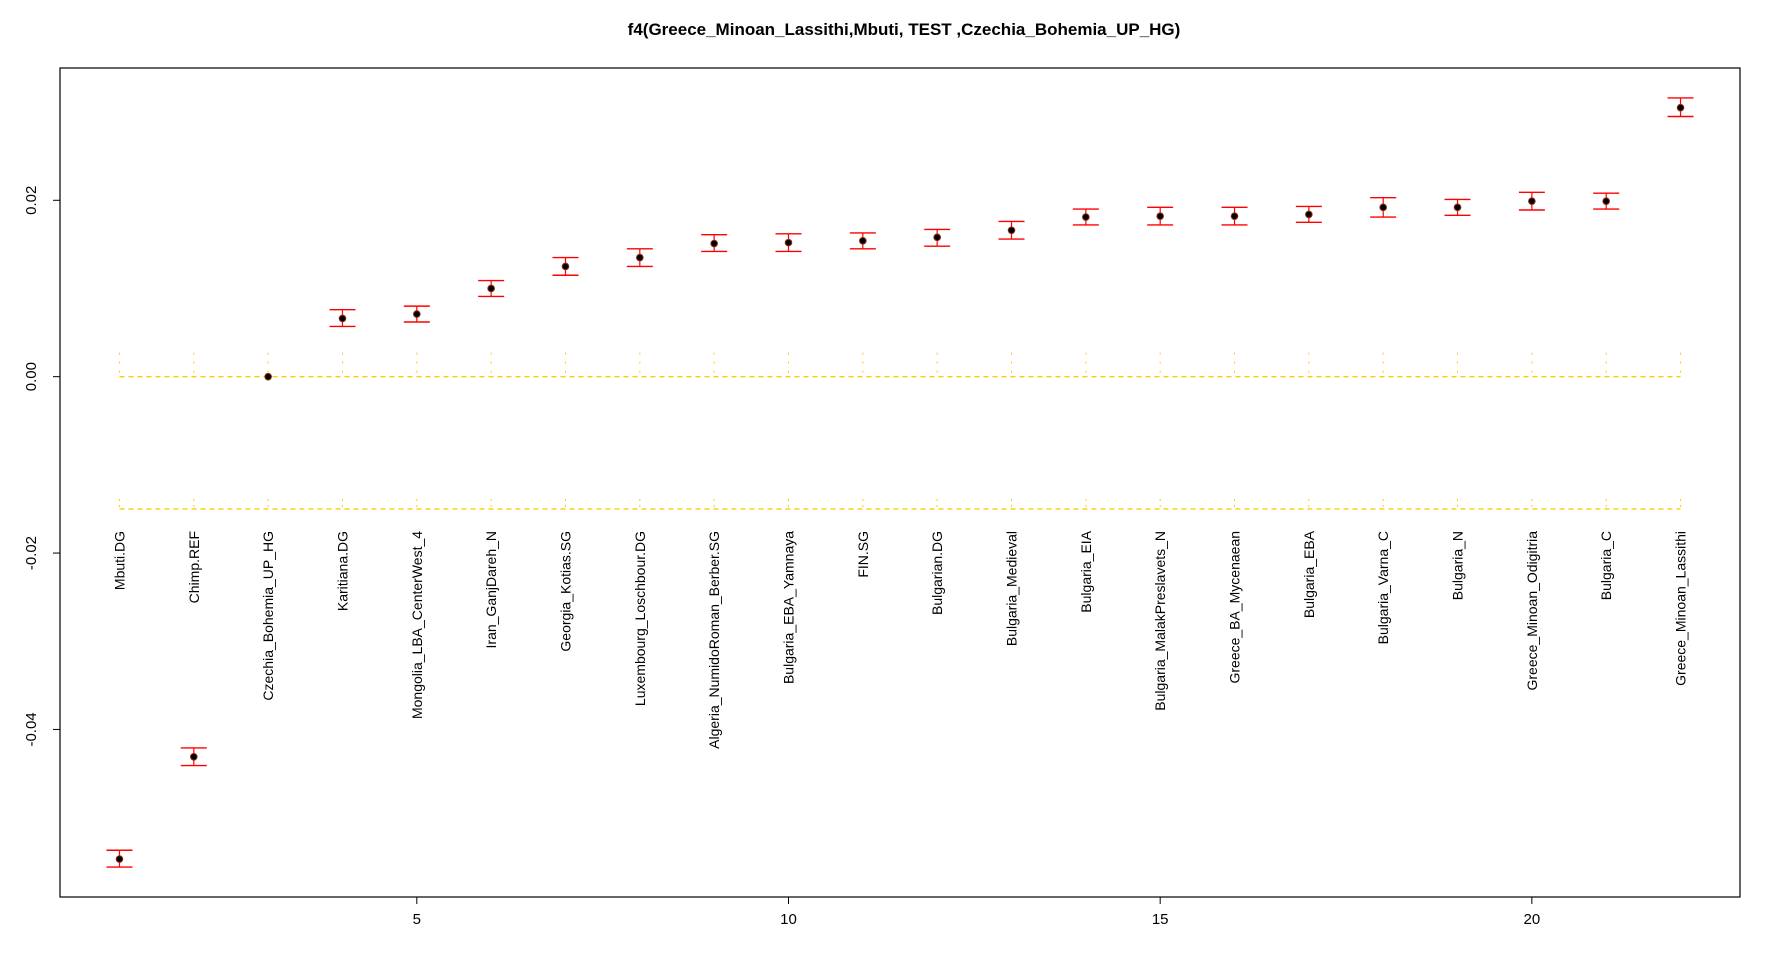 This screenshot has width=1767, height=955. Describe the element at coordinates (977, 912) in the screenshot. I see `x-axis: 5 10 15 20` at that location.